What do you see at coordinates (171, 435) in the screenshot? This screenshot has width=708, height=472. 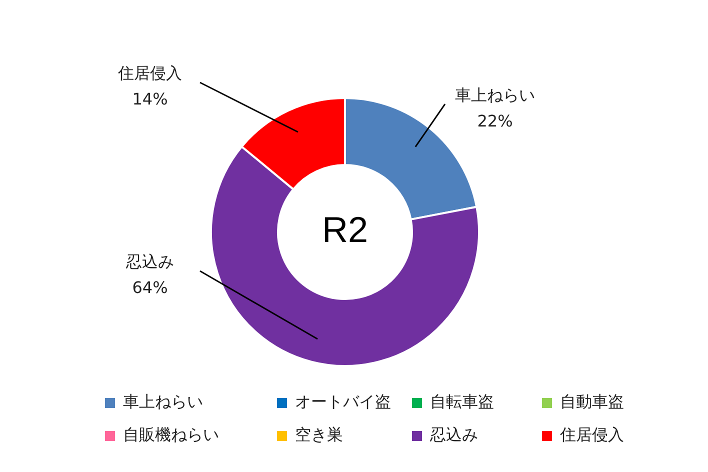 I see `legend-label: 自販機ねらい` at bounding box center [171, 435].